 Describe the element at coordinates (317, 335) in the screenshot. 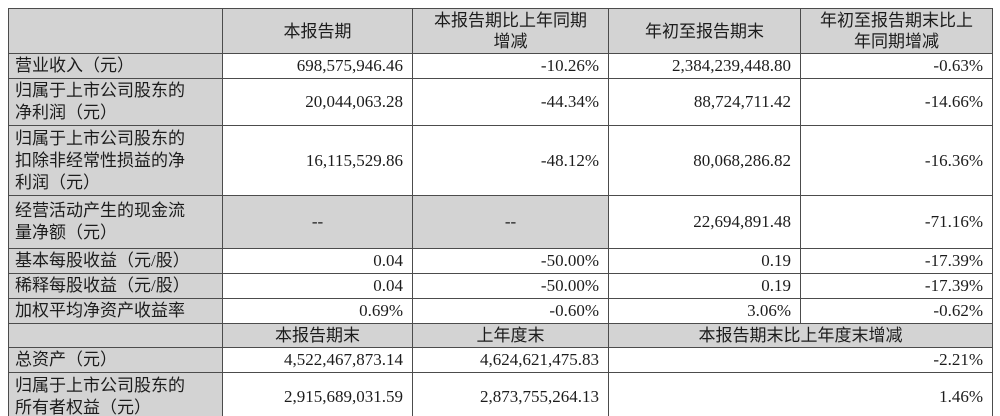

I see `column-header-period-end: 本报告期末` at that location.